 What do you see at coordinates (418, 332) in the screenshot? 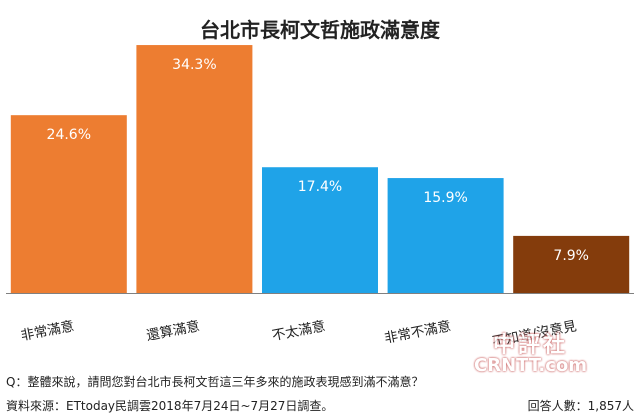
I see `category-label: 非常不滿意` at bounding box center [418, 332].